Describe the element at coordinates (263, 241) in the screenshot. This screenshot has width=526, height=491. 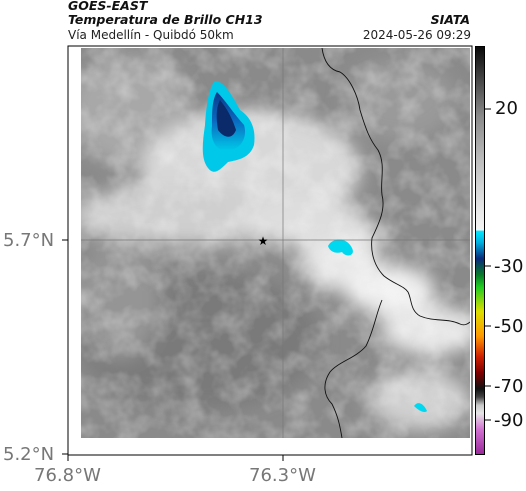
I see `star-icon: ★` at that location.